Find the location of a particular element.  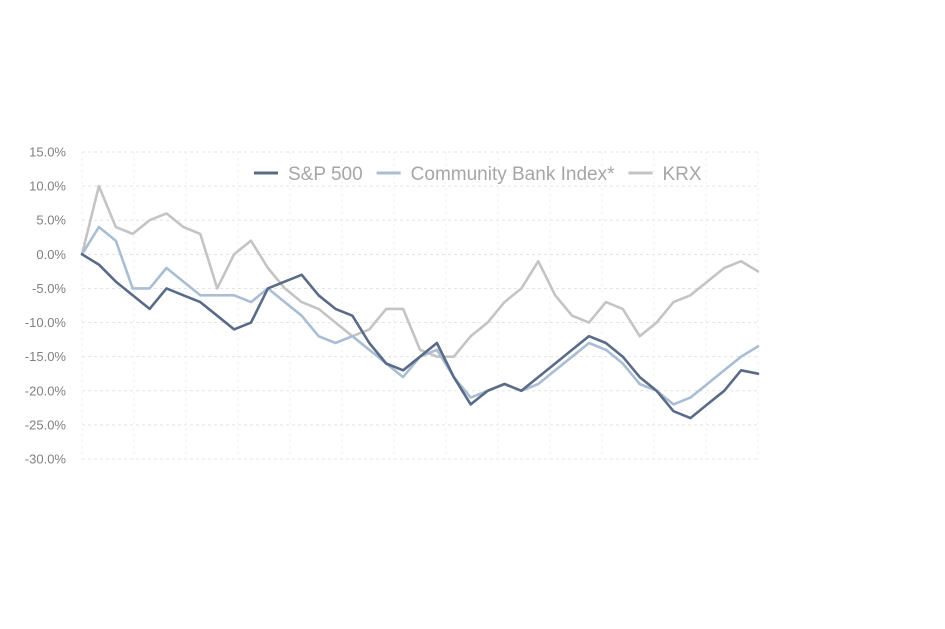

y-tick-label: -10.0% is located at coordinates (46, 322).